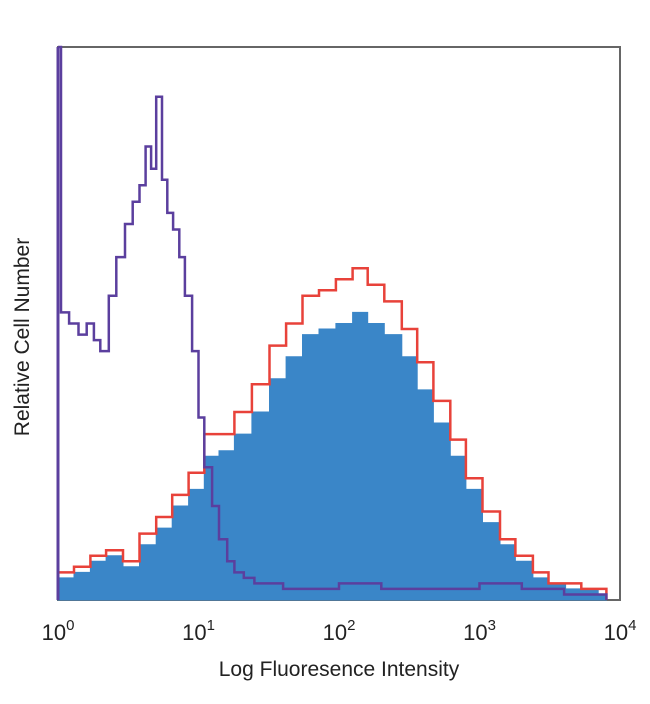 The image size is (650, 704). Describe the element at coordinates (632, 625) in the screenshot. I see `x-tick-exponent: 4` at that location.